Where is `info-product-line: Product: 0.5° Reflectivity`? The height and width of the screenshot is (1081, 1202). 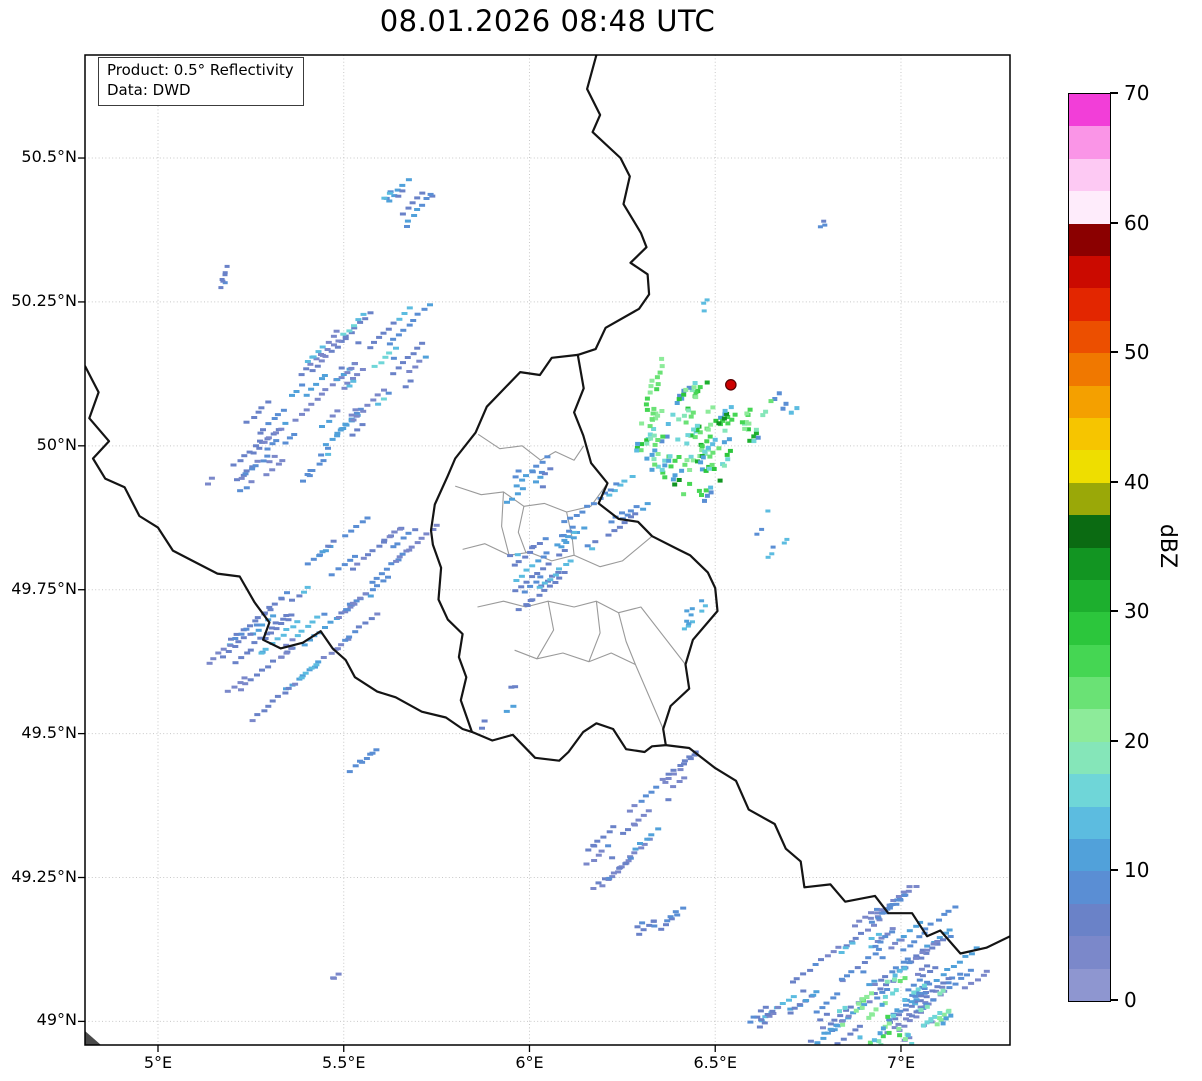 info-product-line: Product: 0.5° Reflectivity is located at coordinates (200, 70).